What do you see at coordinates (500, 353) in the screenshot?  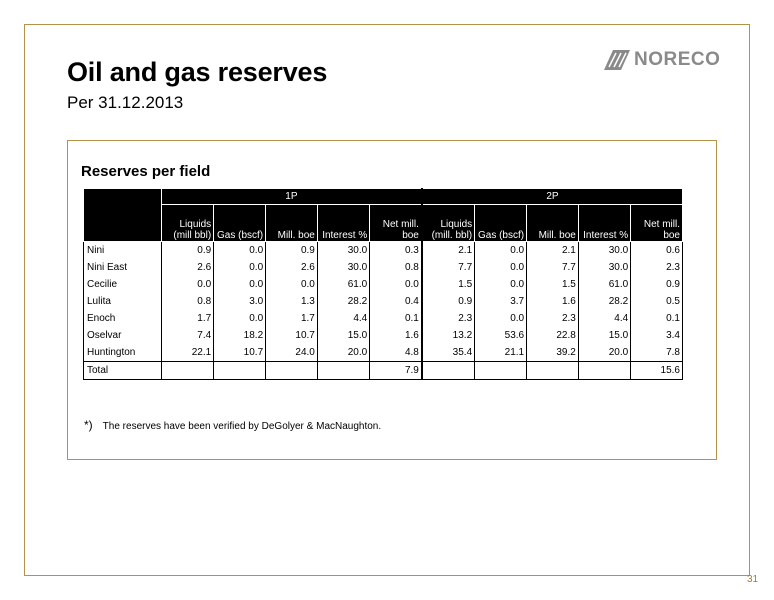 I see `cell: 21.1` at bounding box center [500, 353].